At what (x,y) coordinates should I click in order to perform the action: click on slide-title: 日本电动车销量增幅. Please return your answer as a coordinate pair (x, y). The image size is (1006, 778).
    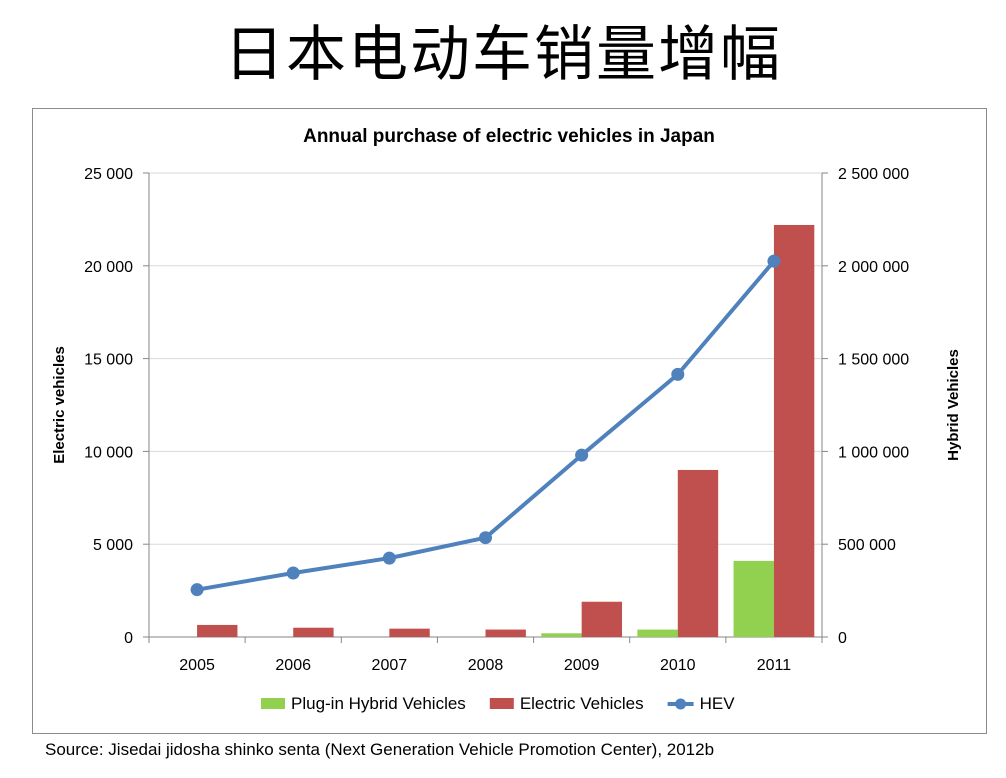
    Looking at the image, I should click on (503, 55).